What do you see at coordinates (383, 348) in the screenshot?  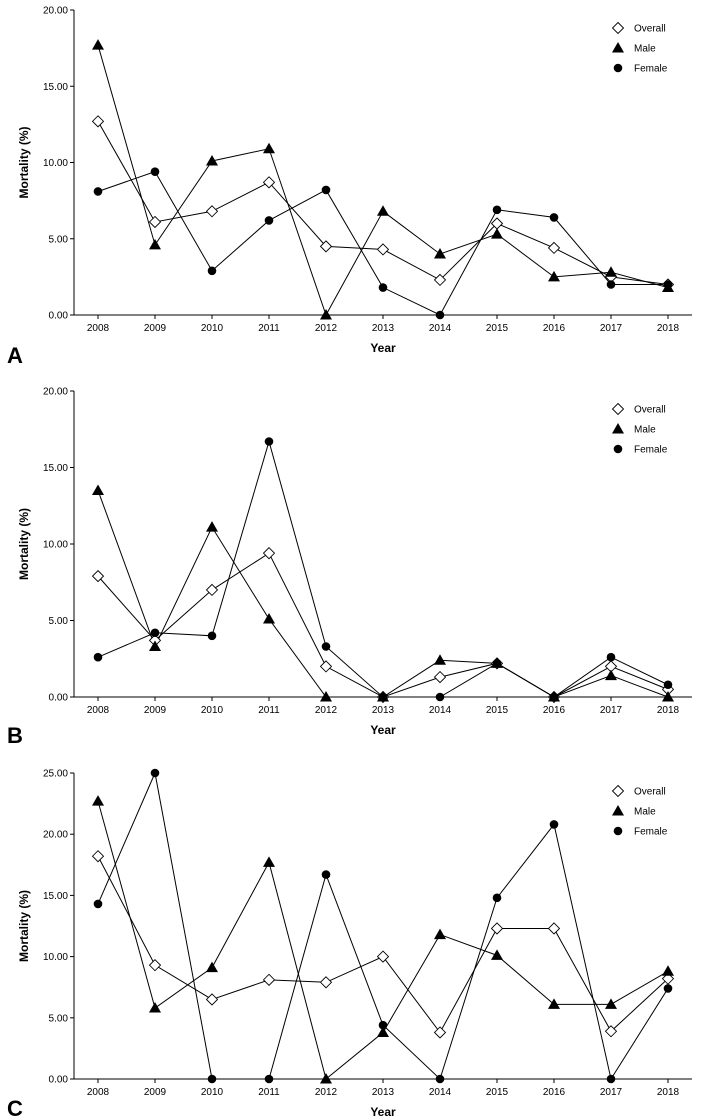 I see `x-axis-title: Year` at bounding box center [383, 348].